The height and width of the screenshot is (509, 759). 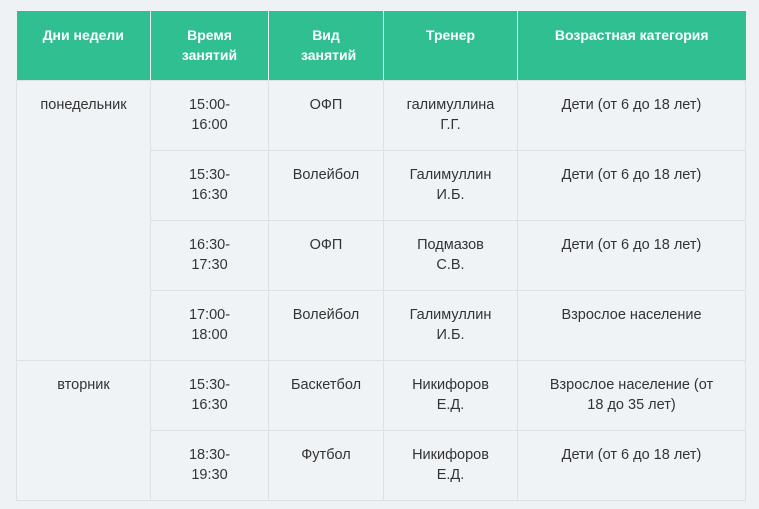 I want to click on day-cell: вторник, so click(x=83, y=430).